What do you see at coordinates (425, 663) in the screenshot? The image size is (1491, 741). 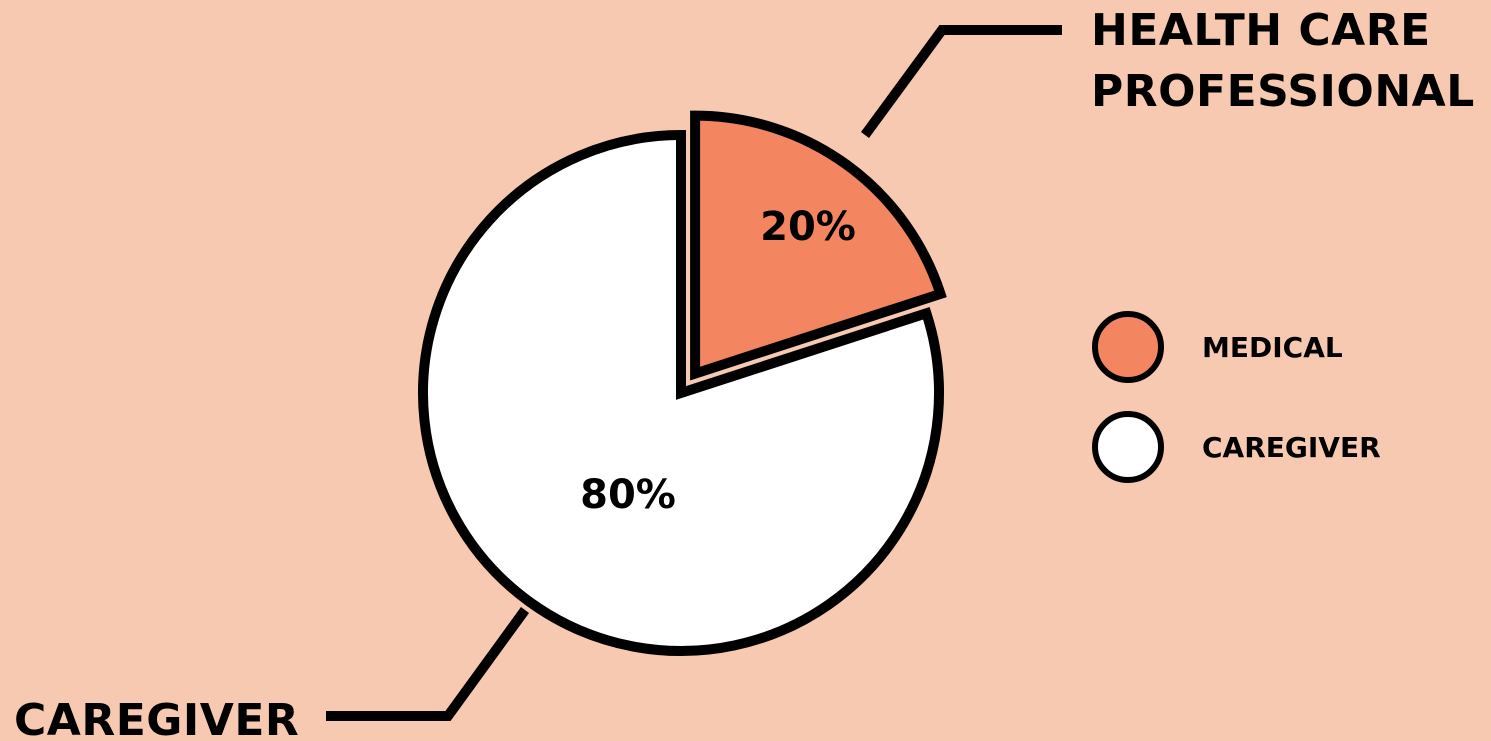 I see `callout-line-caregiver` at bounding box center [425, 663].